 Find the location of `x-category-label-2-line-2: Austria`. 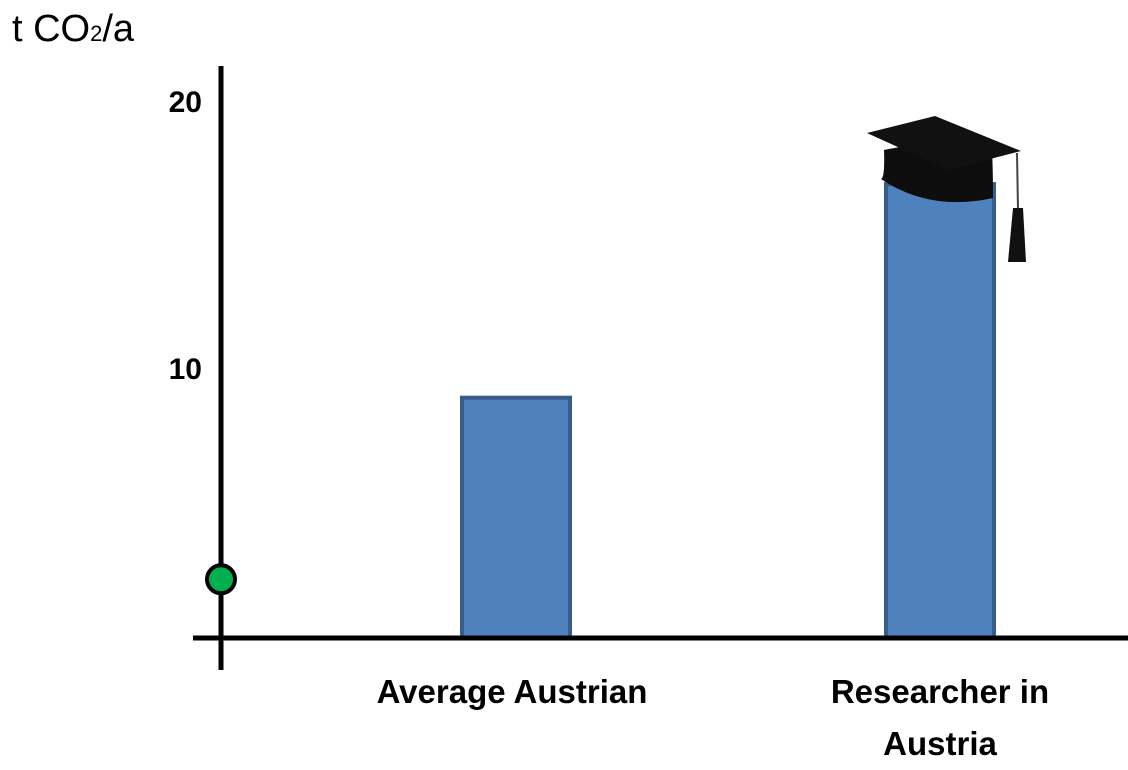

x-category-label-2-line-2: Austria is located at coordinates (940, 743).